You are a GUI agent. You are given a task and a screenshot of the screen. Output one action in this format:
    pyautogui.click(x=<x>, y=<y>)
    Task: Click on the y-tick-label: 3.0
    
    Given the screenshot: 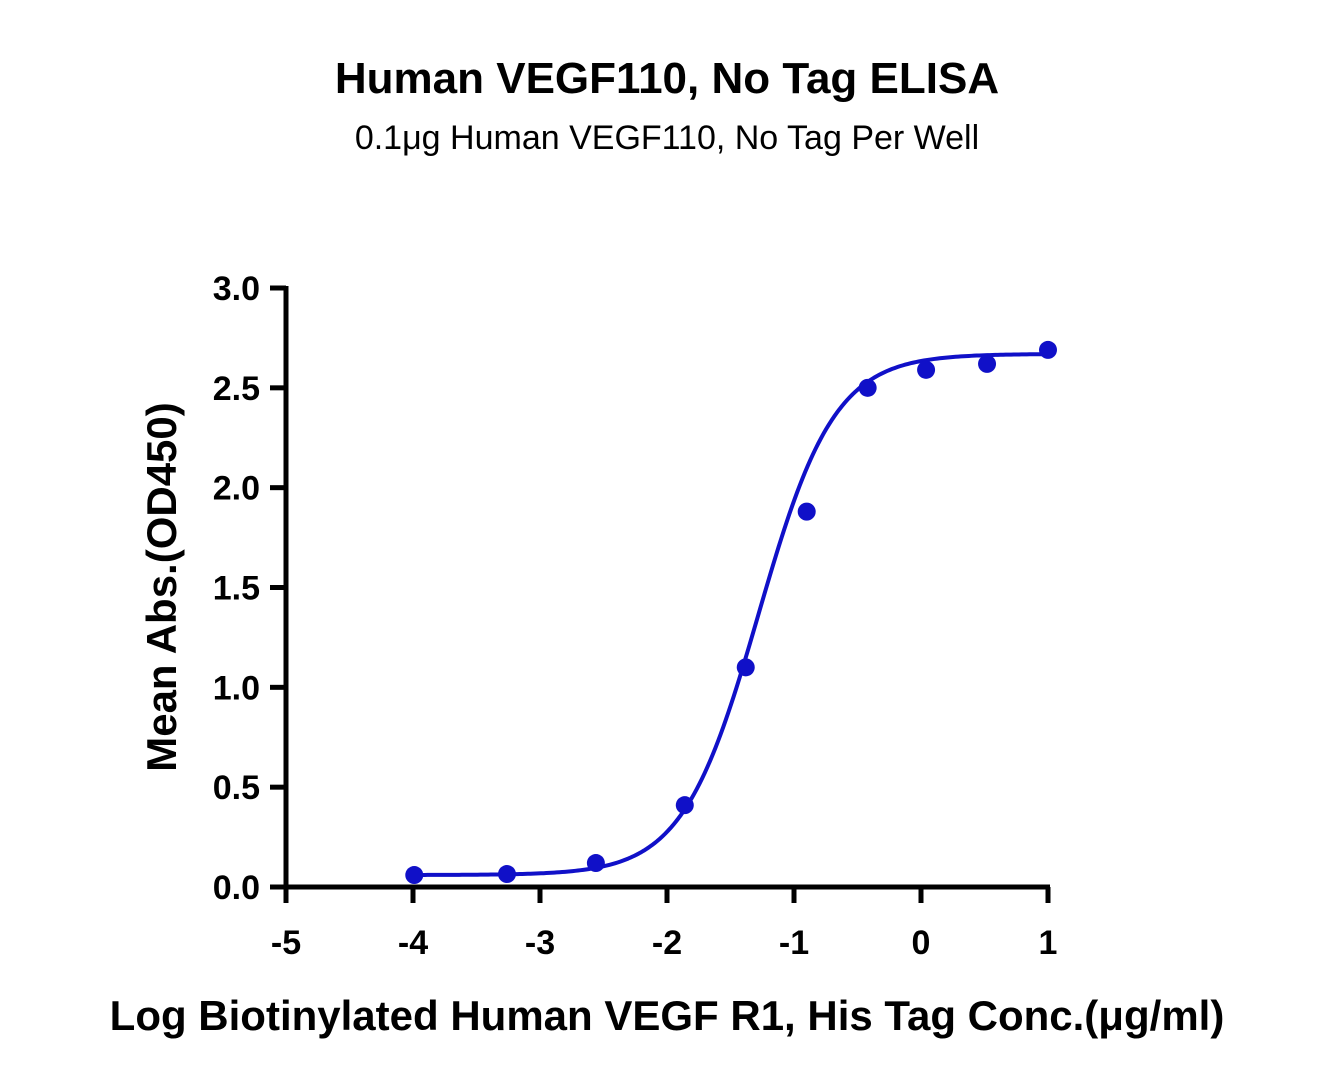 What is the action you would take?
    pyautogui.click(x=236, y=289)
    